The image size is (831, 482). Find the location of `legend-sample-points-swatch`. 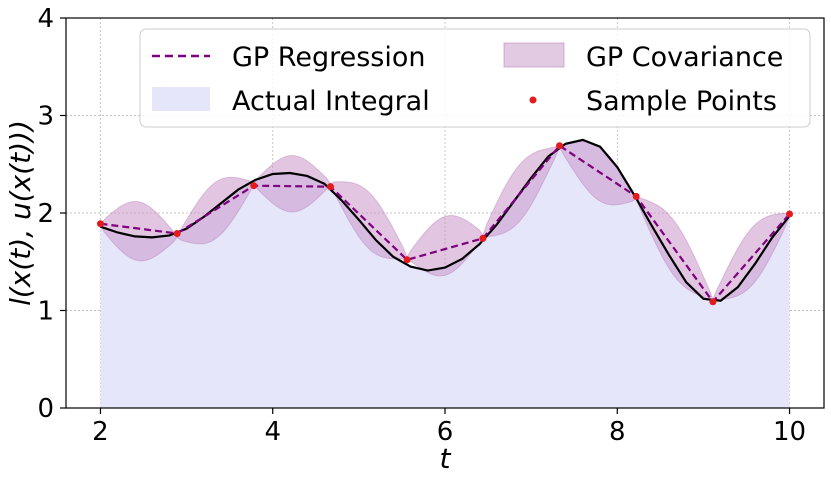

legend-sample-points-swatch is located at coordinates (533, 100).